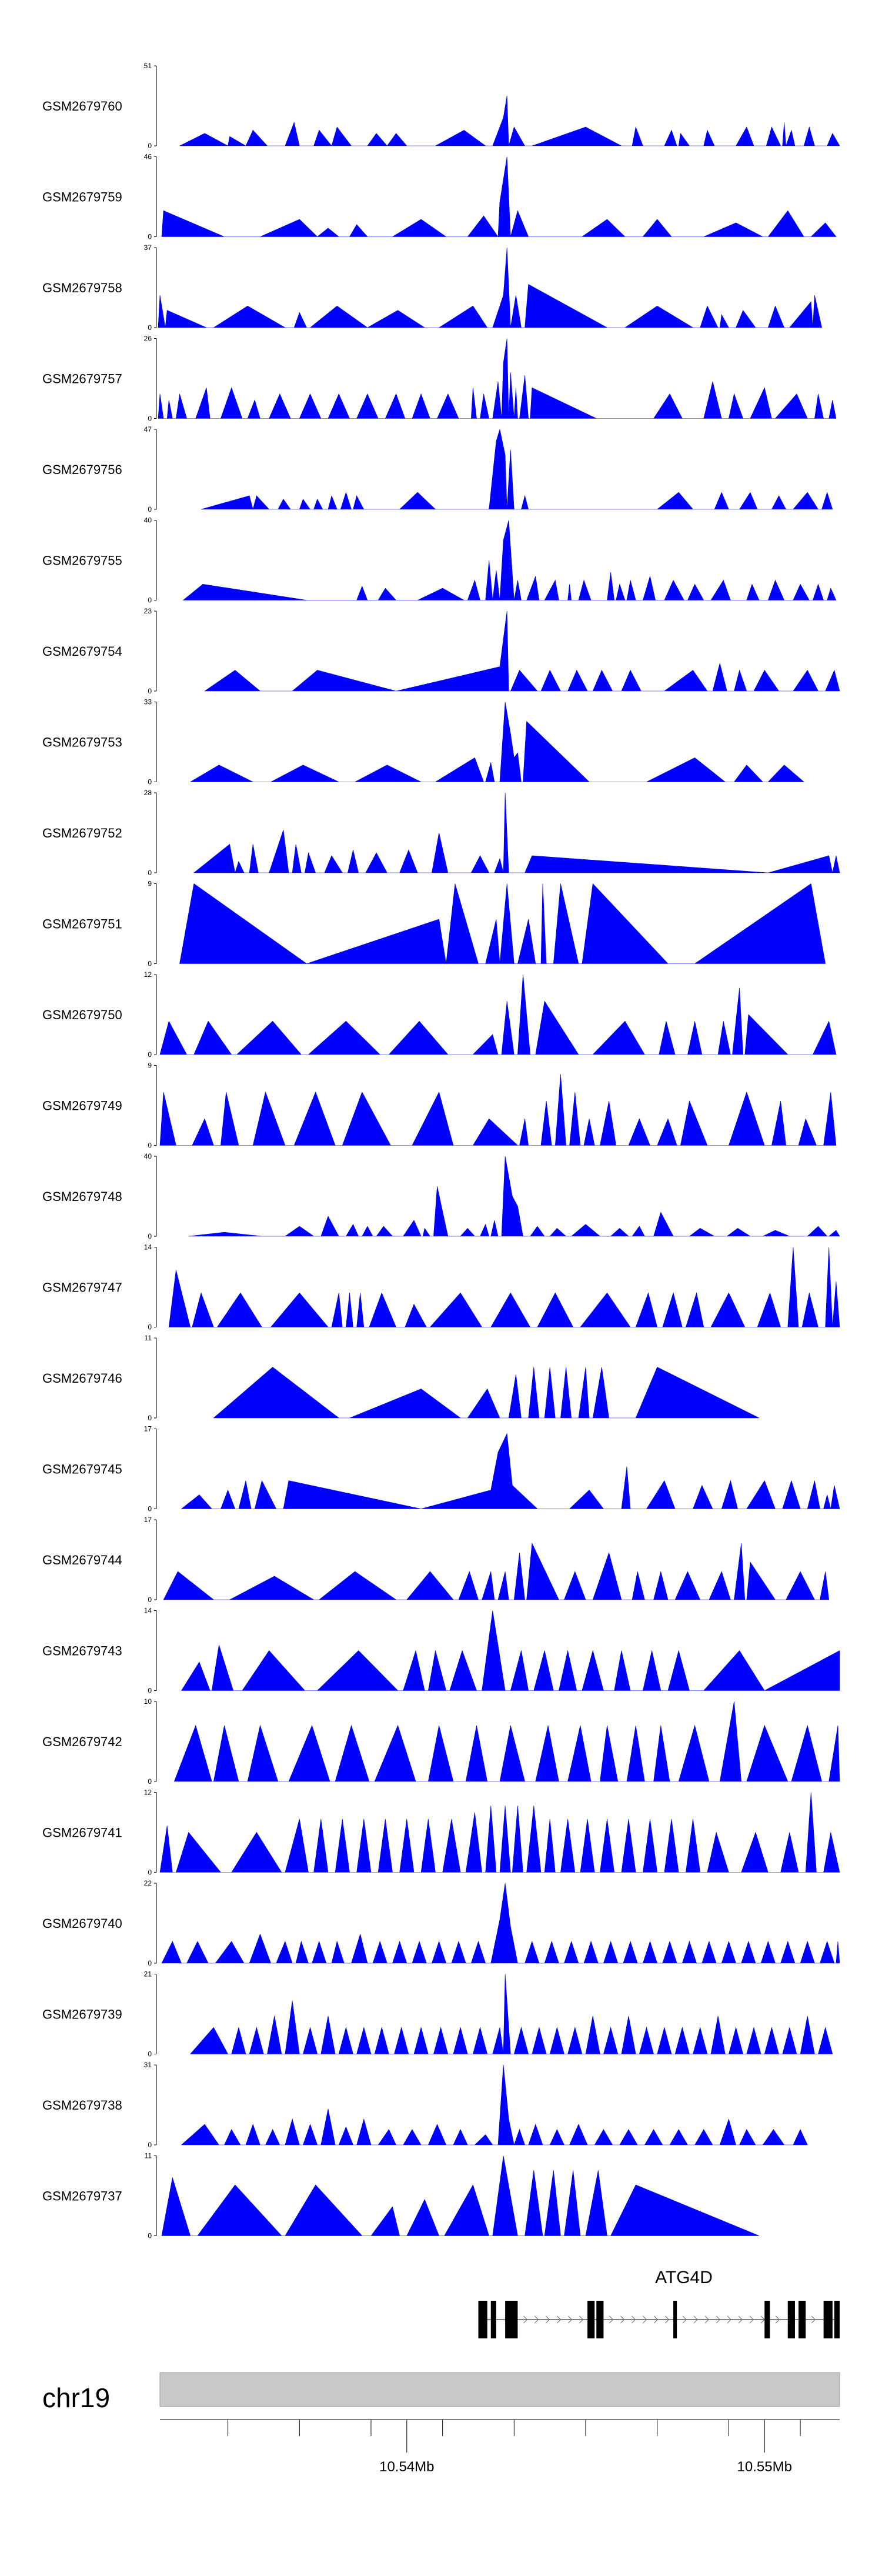 This screenshot has height=2576, width=882. What do you see at coordinates (82, 469) in the screenshot?
I see `track-label: GSM2679756` at bounding box center [82, 469].